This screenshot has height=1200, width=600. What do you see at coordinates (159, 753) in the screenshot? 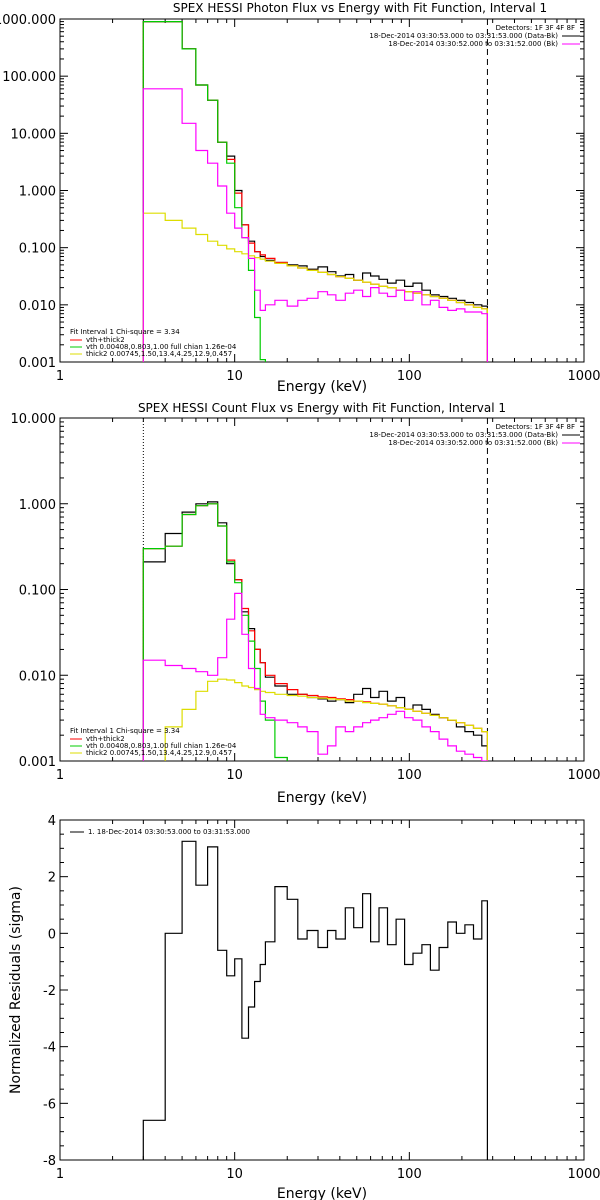
I see `fit-powerlaw-label-2: thick2 0.00745,1.50,13.4,4.25,12.9,0.457` at bounding box center [159, 753].